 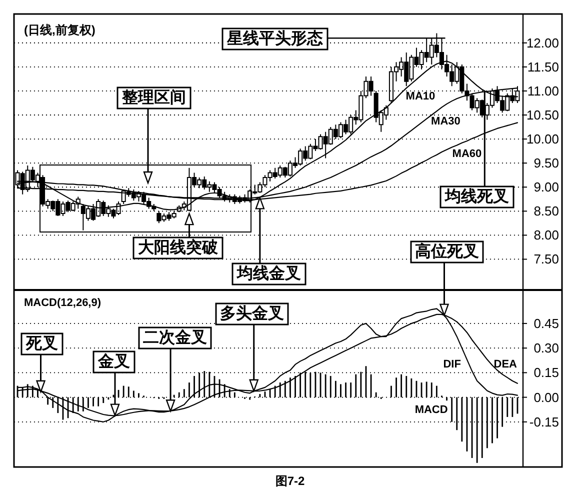 I want to click on annotation: 二次金叉, so click(x=175, y=337).